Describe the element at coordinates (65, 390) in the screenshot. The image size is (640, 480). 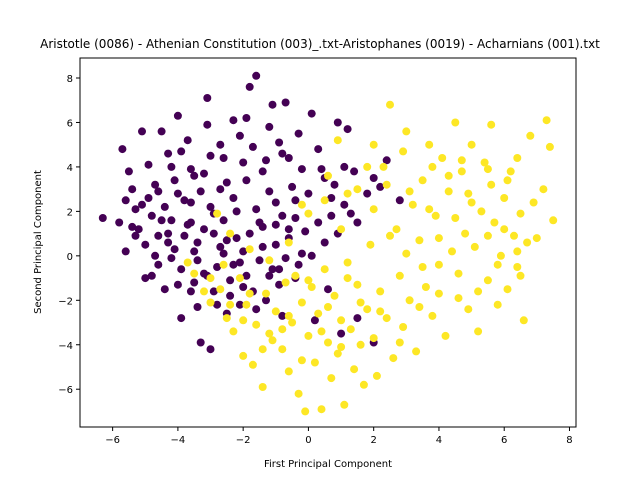
I see `y-tick-label: −6` at that location.